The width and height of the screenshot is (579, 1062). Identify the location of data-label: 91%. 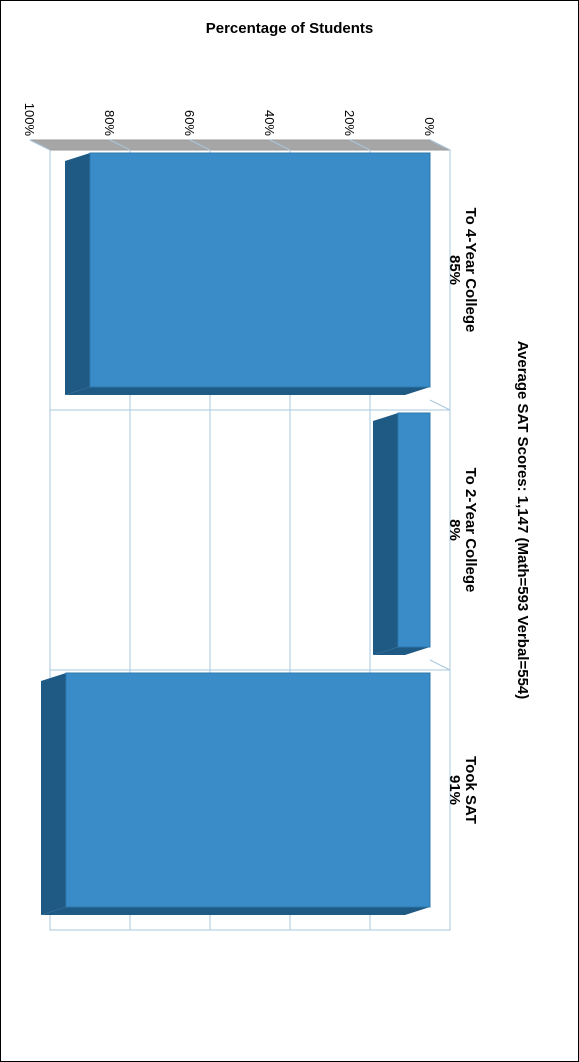
(454, 790).